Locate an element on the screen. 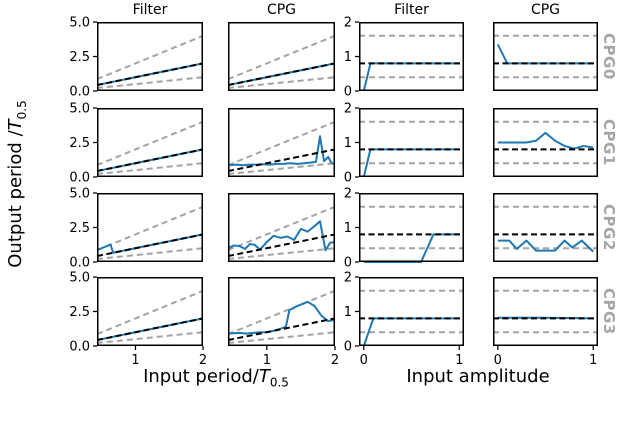 This screenshot has height=436, width=620. x-axis-label-amplitude: Input amplitude is located at coordinates (478, 376).